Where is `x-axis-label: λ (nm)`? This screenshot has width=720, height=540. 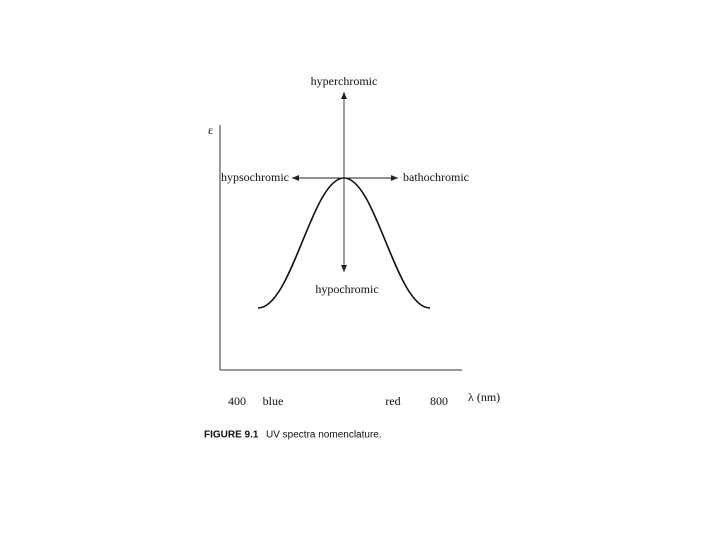
x-axis-label: λ (nm) is located at coordinates (484, 397).